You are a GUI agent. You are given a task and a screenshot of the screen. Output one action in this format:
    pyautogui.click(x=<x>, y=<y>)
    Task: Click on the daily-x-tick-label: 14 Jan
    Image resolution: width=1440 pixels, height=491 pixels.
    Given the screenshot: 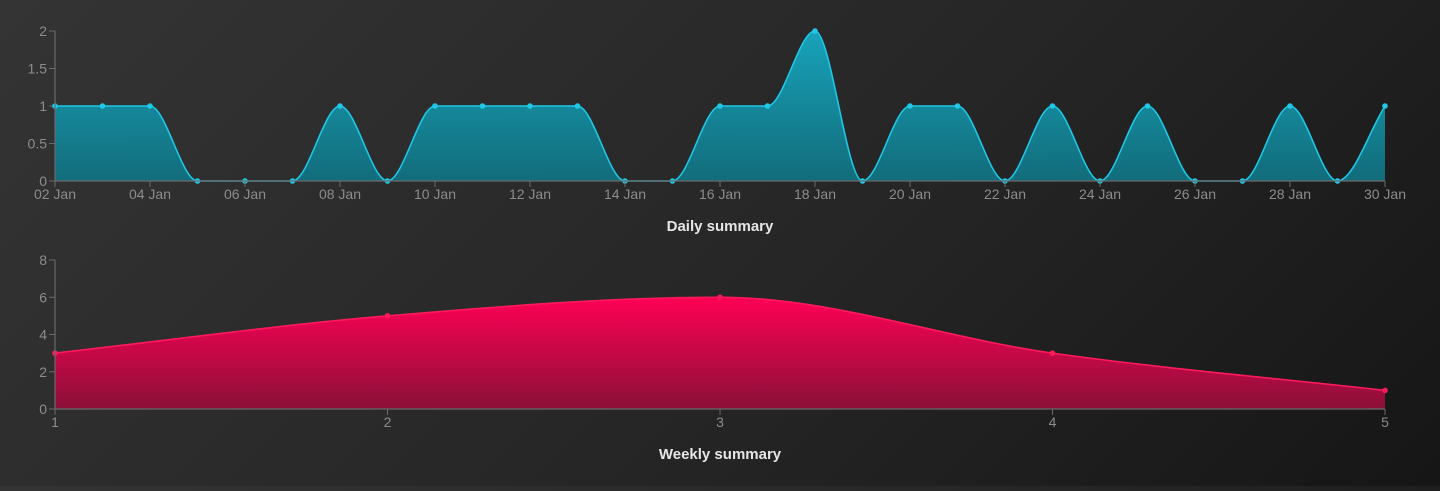 What is the action you would take?
    pyautogui.click(x=625, y=194)
    